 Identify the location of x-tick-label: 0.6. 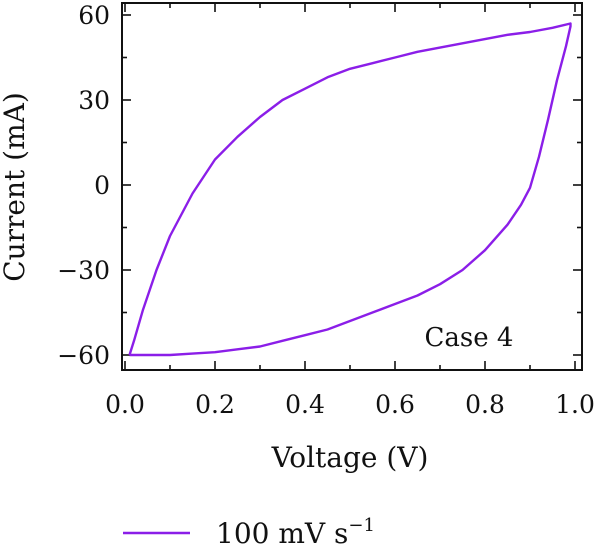
(395, 404).